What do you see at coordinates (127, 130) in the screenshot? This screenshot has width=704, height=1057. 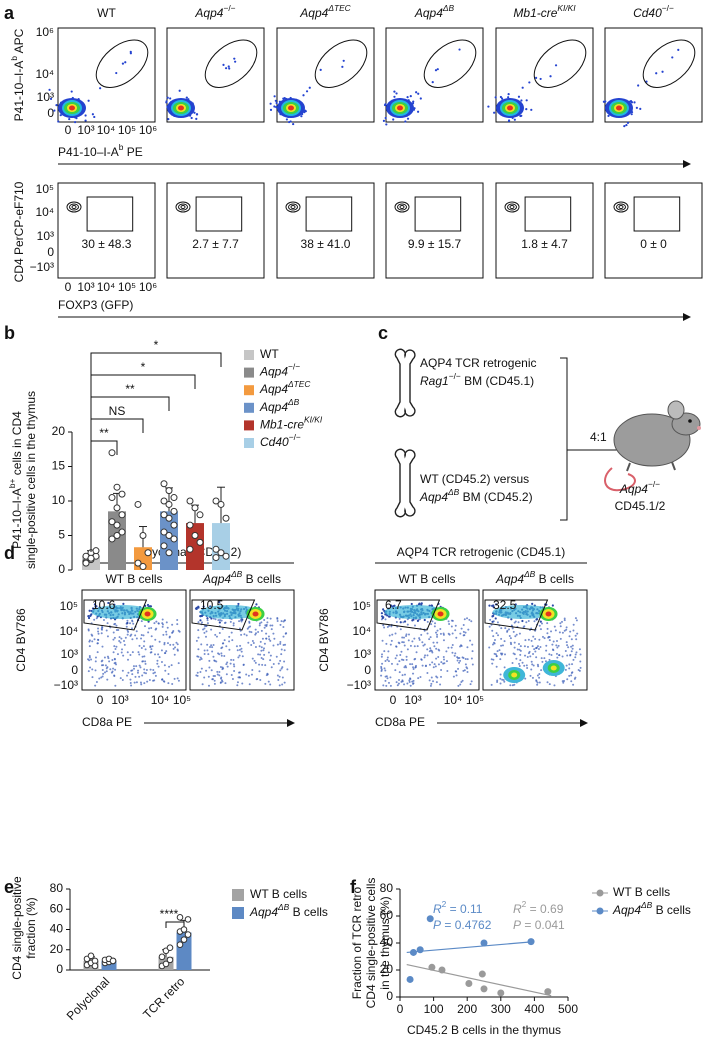 I see `x-tick-label: 10⁵` at bounding box center [127, 130].